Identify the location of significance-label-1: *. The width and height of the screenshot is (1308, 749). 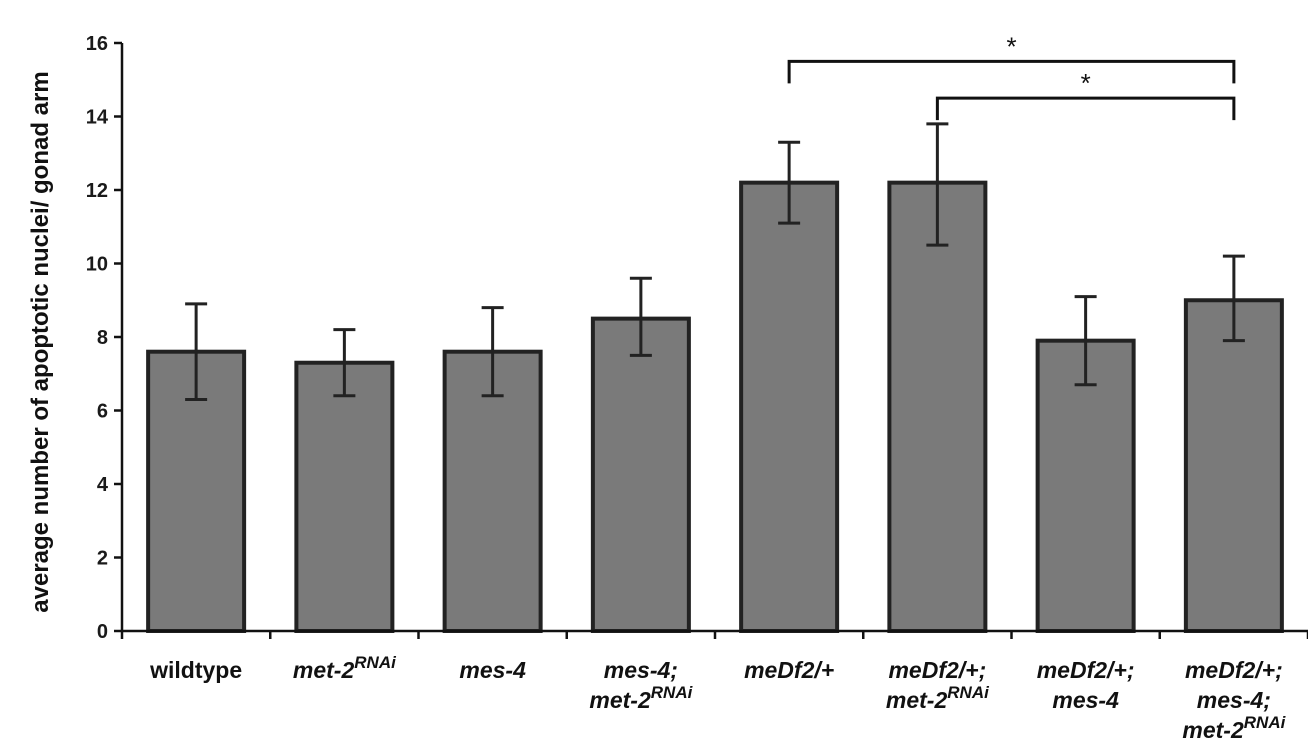
(1086, 83).